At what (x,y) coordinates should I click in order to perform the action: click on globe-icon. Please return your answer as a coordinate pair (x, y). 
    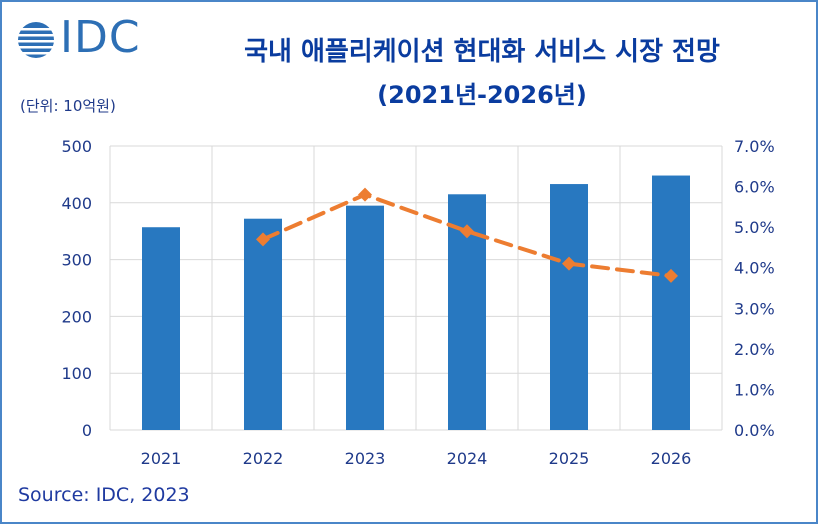
    Looking at the image, I should click on (36, 40).